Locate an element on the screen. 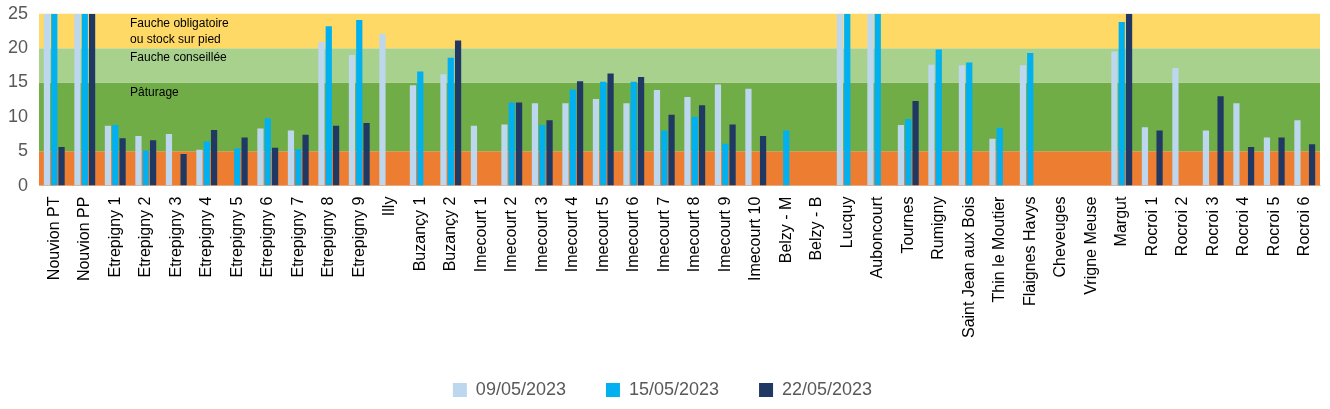 The height and width of the screenshot is (409, 1330). x-tick-label: Rocroi 2 is located at coordinates (1182, 226).